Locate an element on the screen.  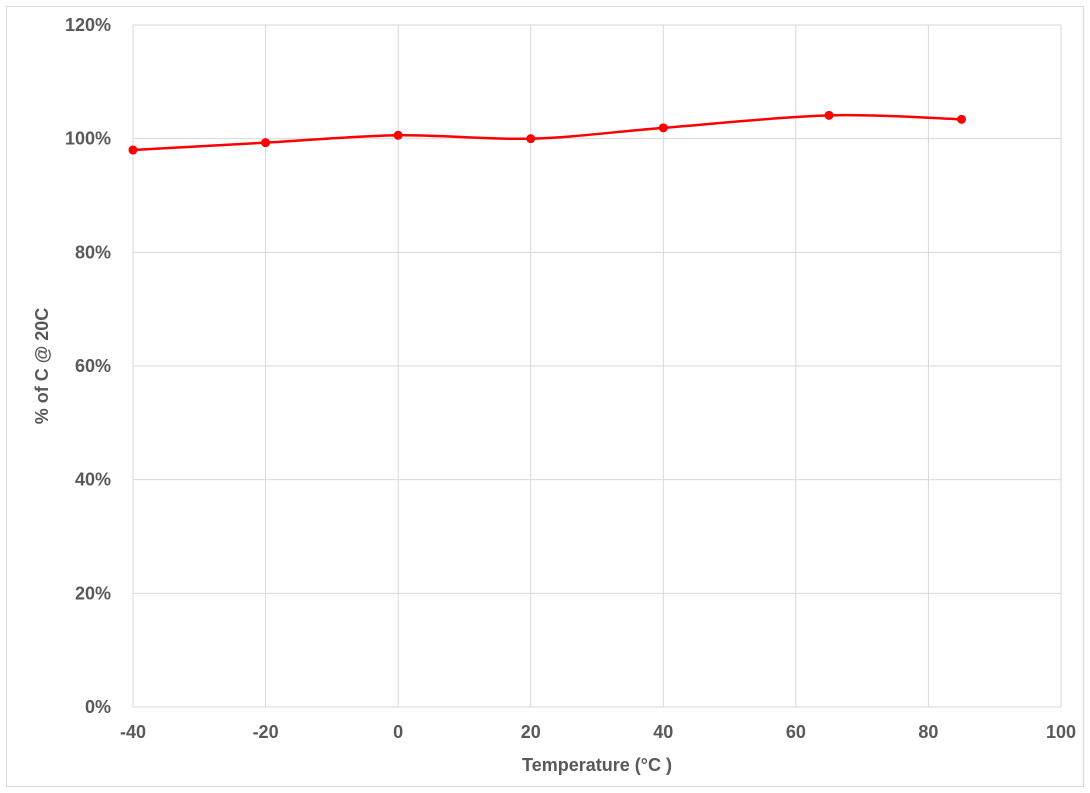
x-tick-label: 20 is located at coordinates (531, 732).